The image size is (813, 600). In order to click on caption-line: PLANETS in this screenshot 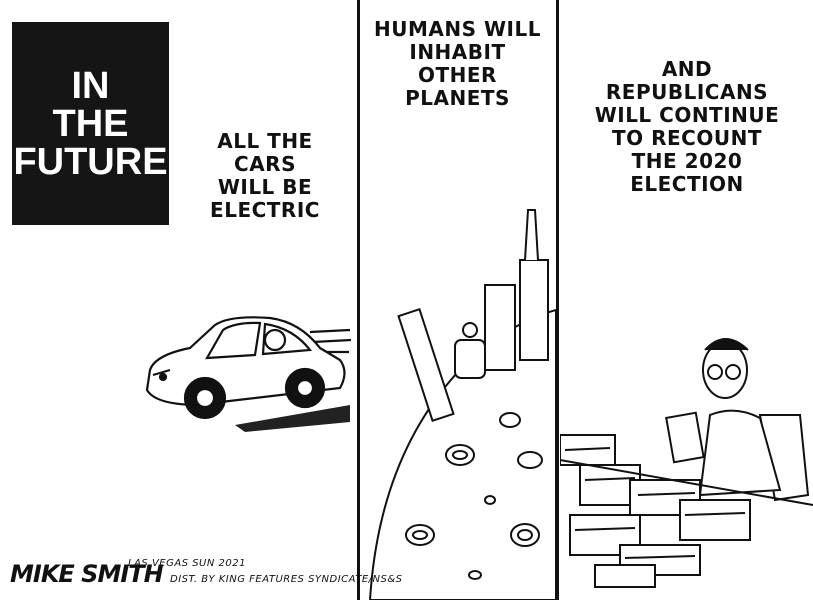, I will do `click(457, 98)`.